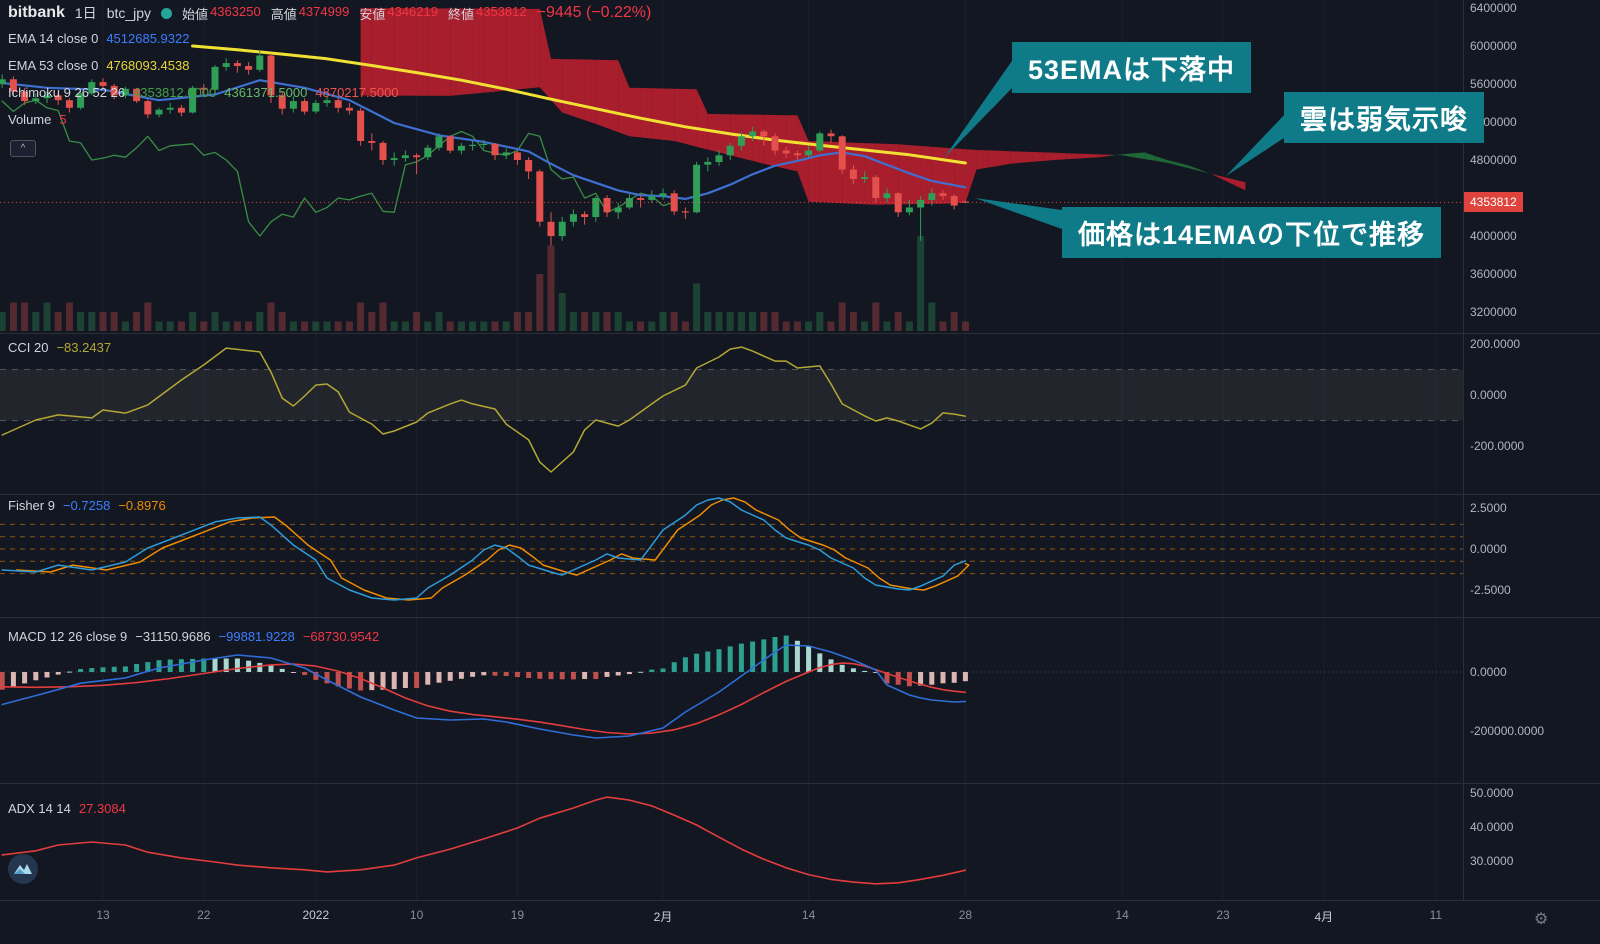 This screenshot has height=944, width=1600. Describe the element at coordinates (36, 12) in the screenshot. I see `exchange-name: bitbank` at that location.